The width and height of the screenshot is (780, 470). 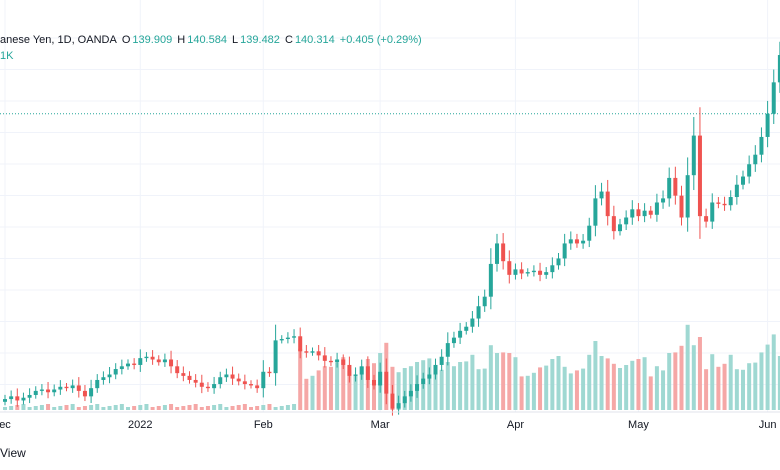 I want to click on low-label: L, so click(x=235, y=40).